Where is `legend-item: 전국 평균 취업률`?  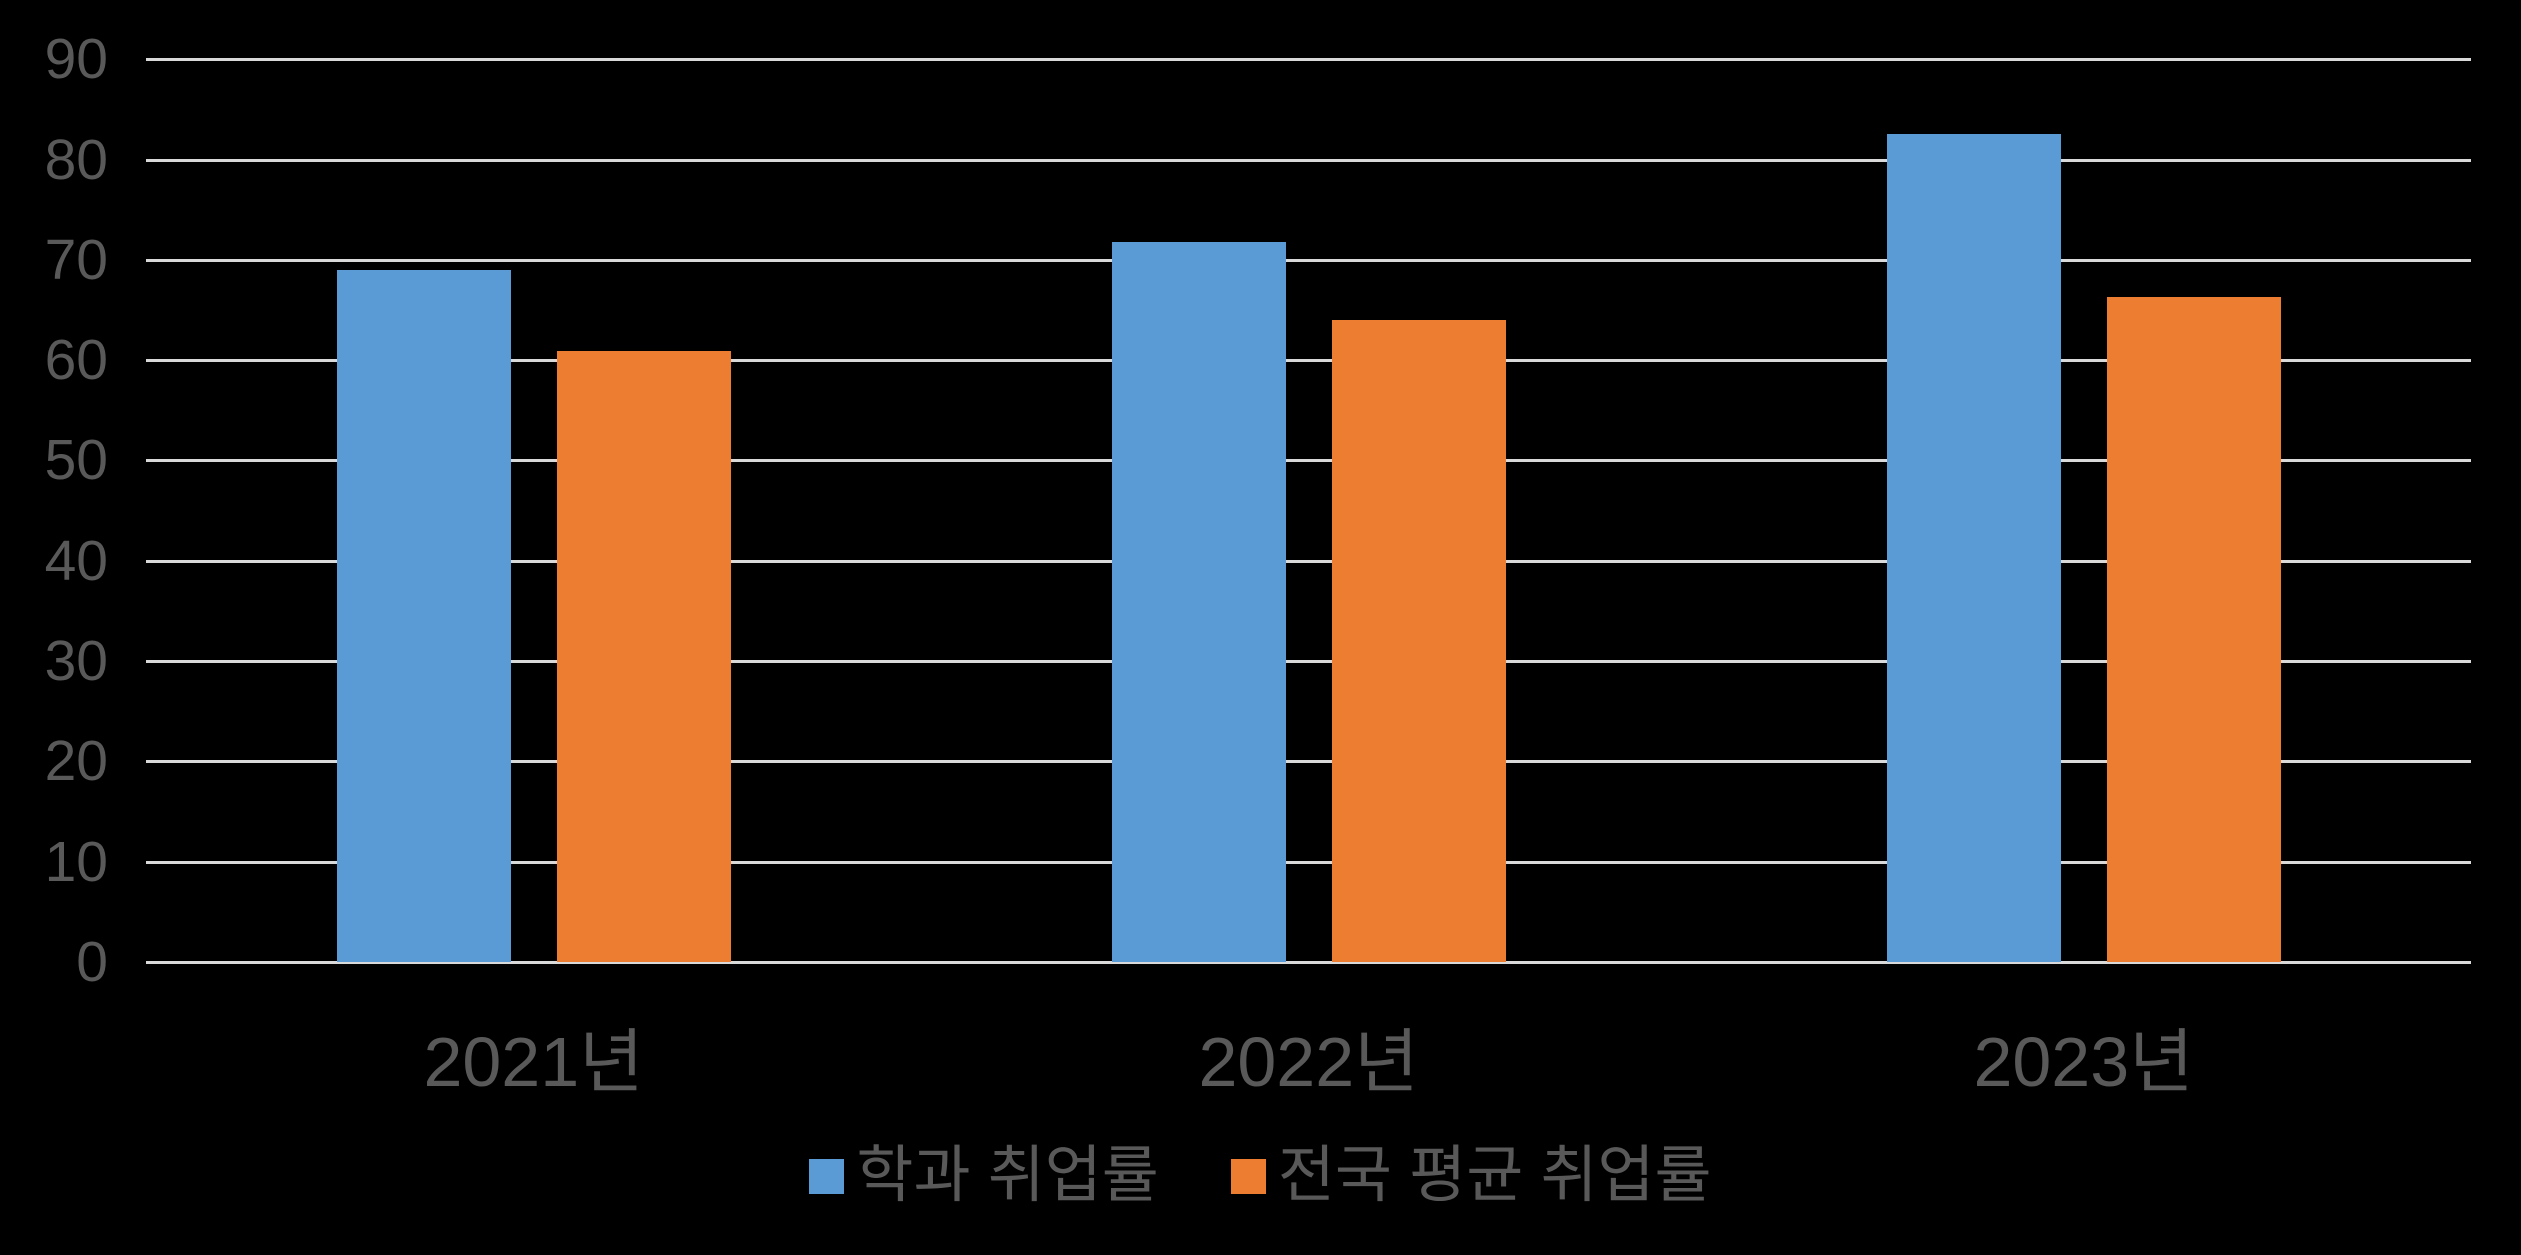 legend-item: 전국 평균 취업률 is located at coordinates (1471, 1175).